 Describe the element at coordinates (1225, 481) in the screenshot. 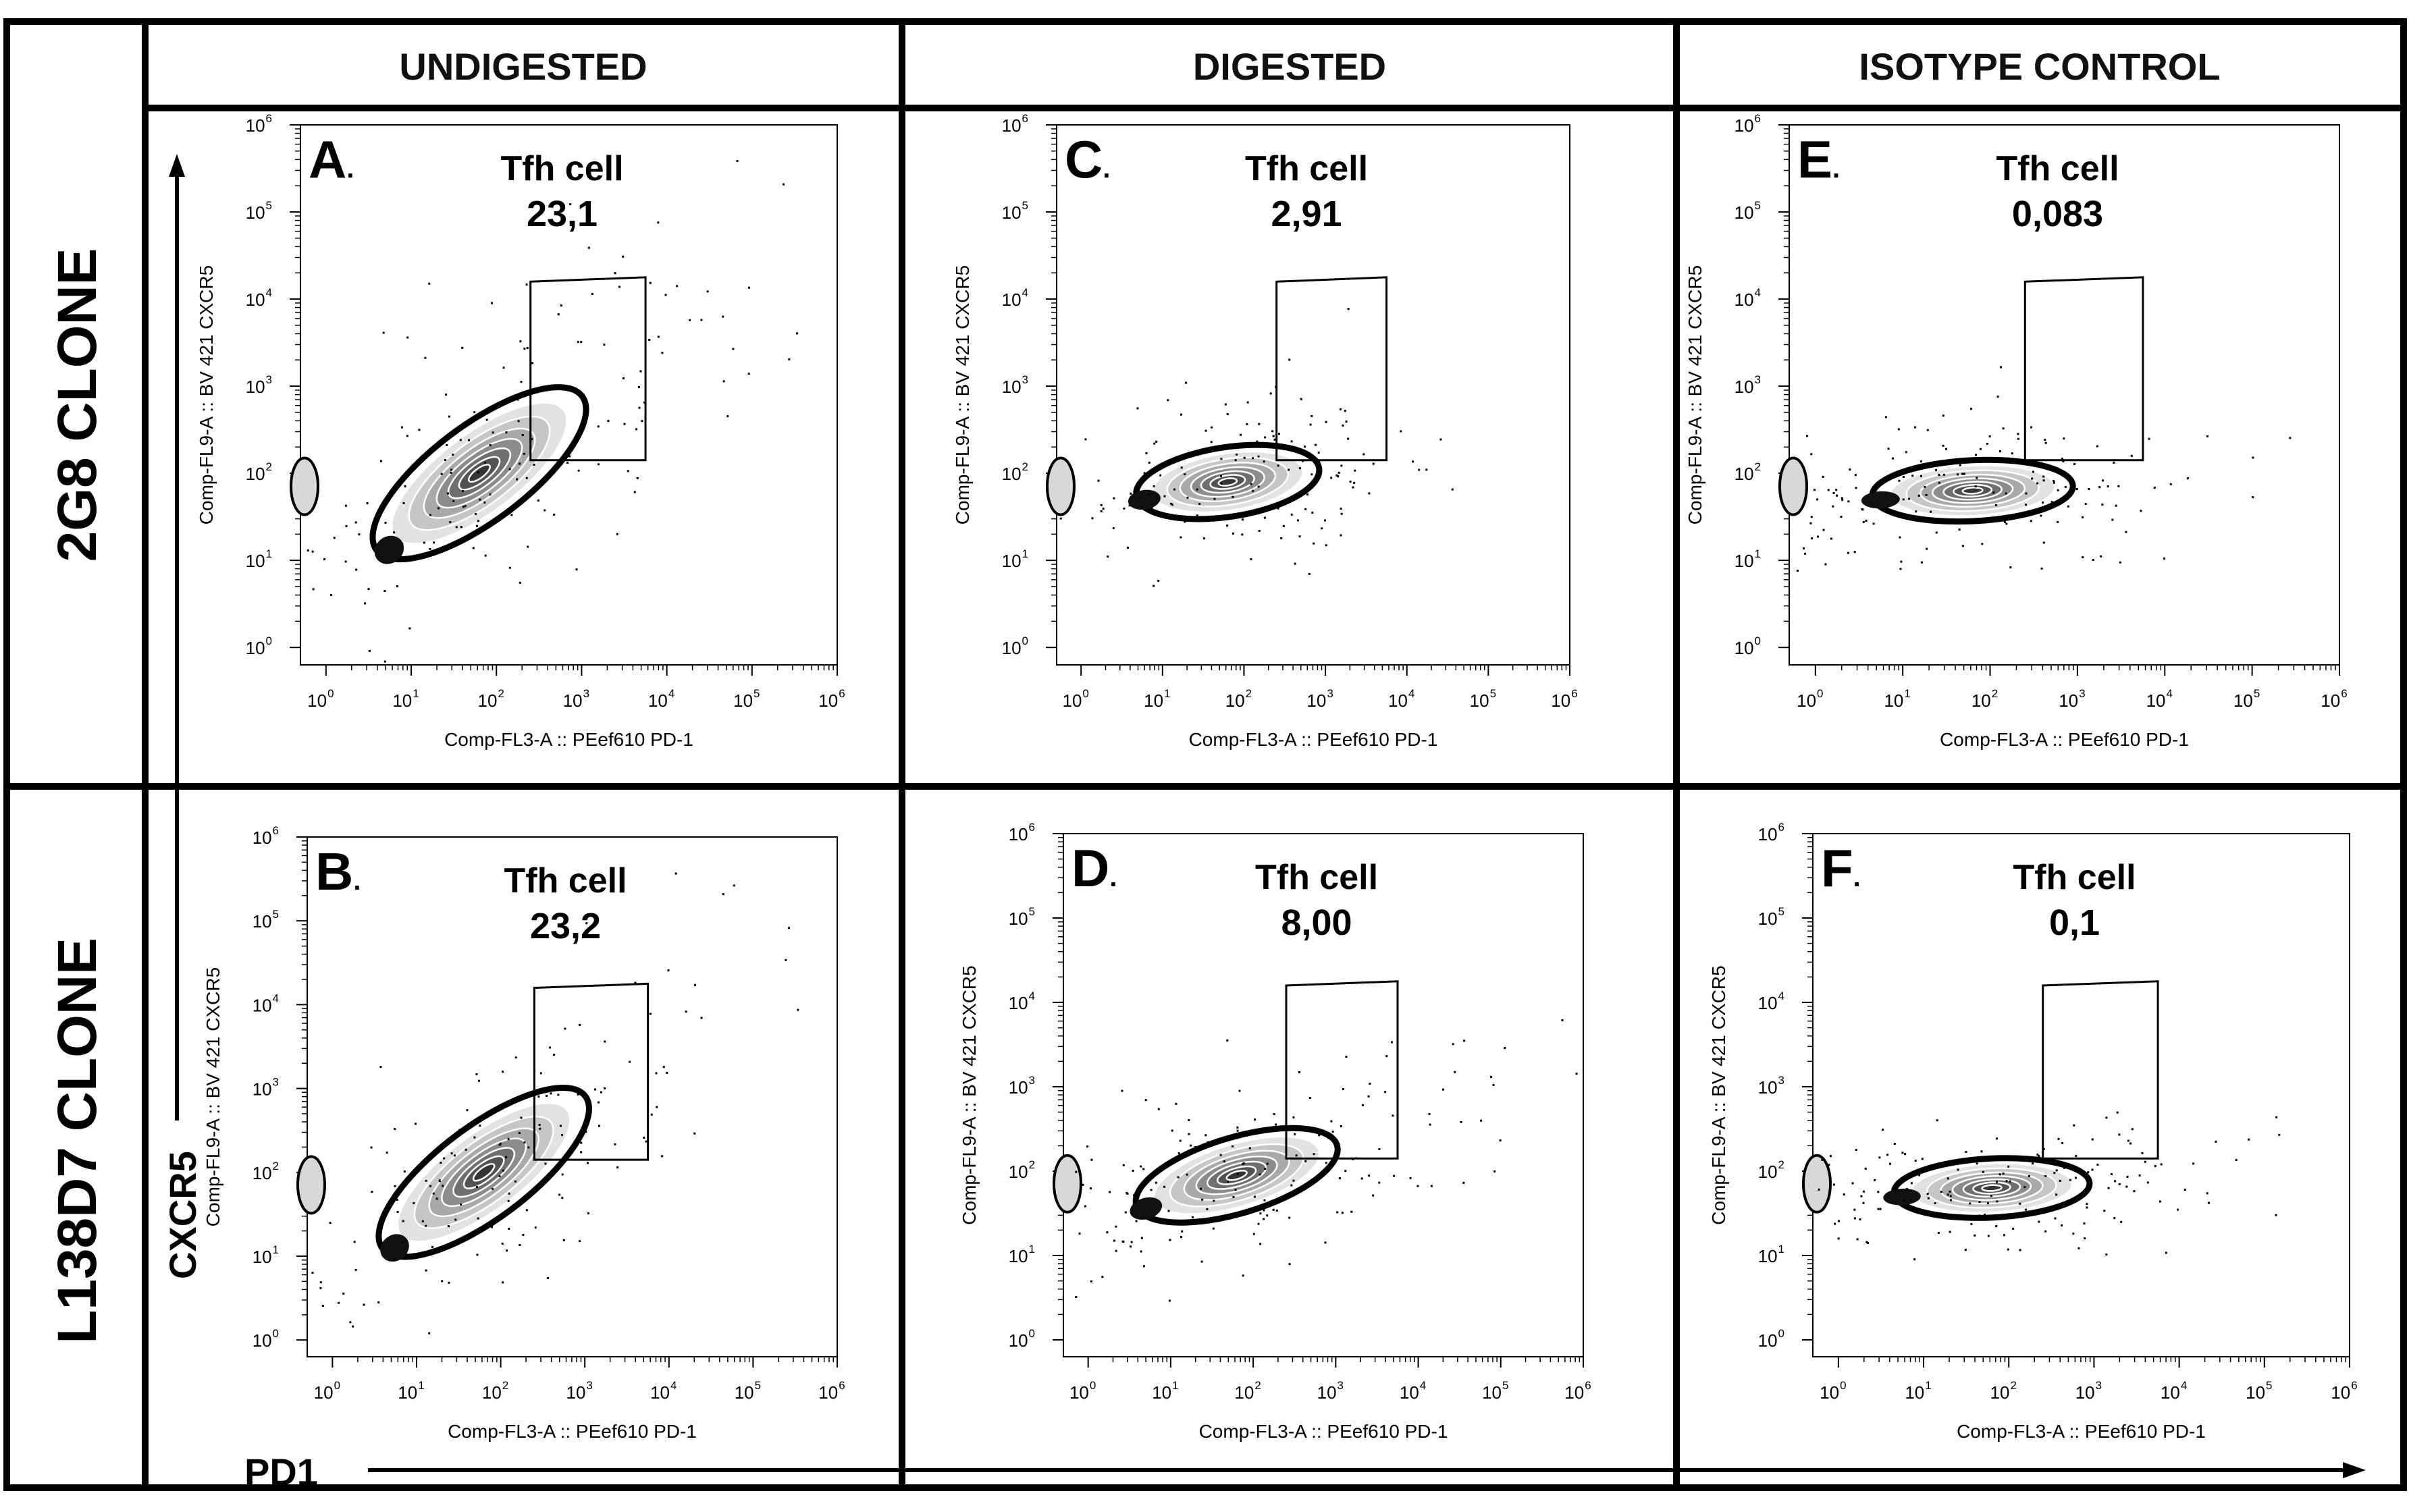

I see `cell-population` at that location.